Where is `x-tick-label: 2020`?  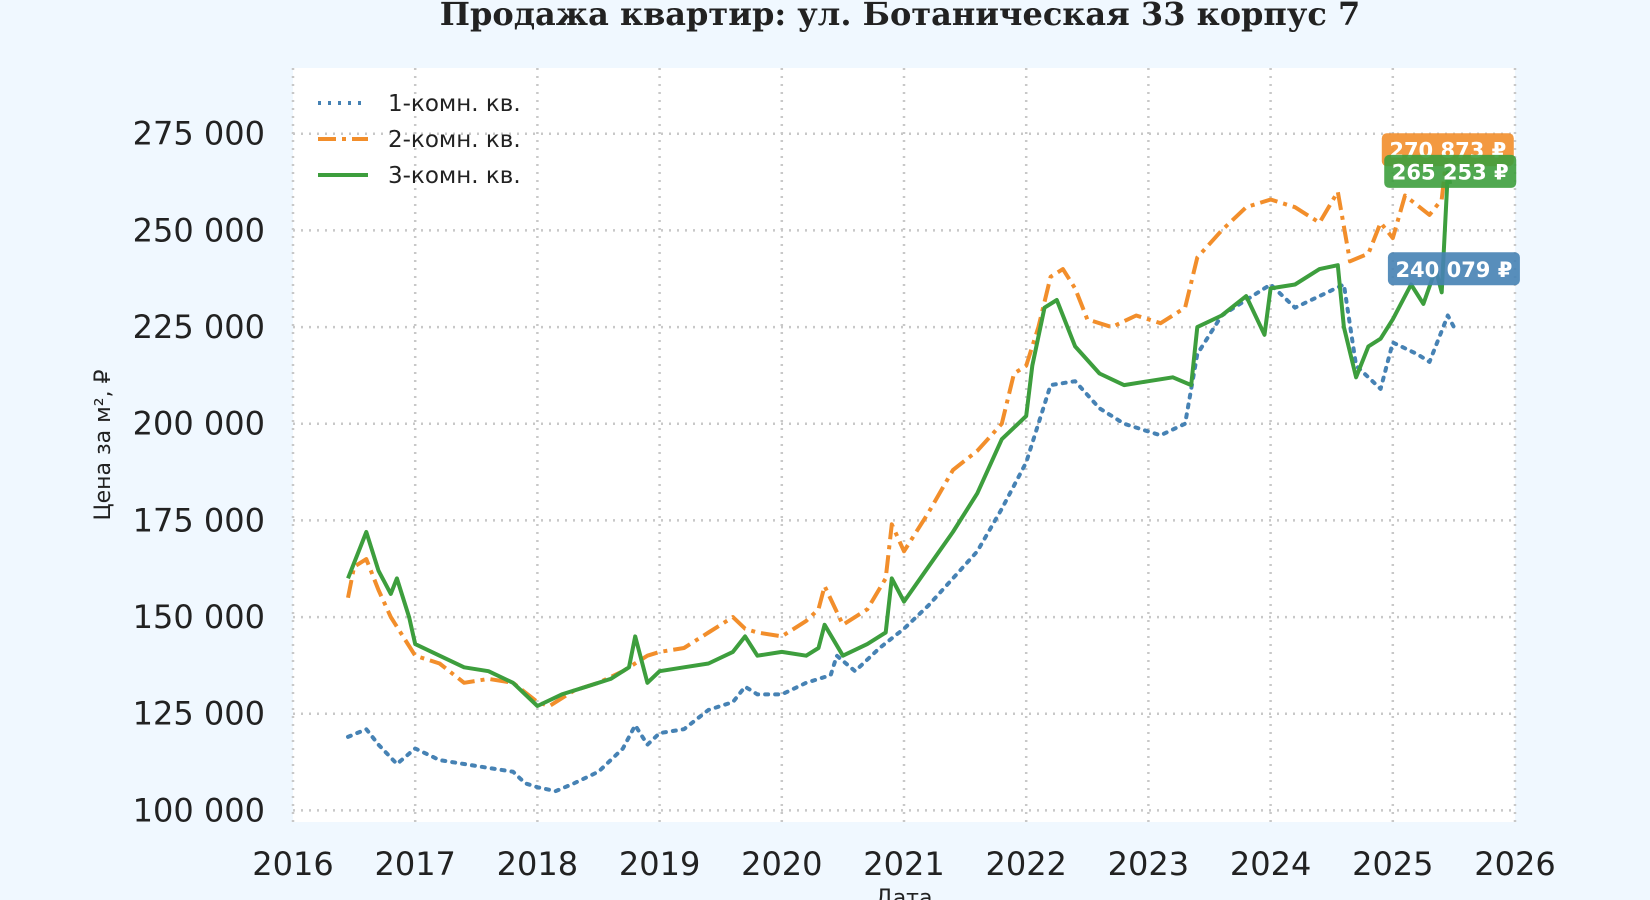 x-tick-label: 2020 is located at coordinates (781, 864).